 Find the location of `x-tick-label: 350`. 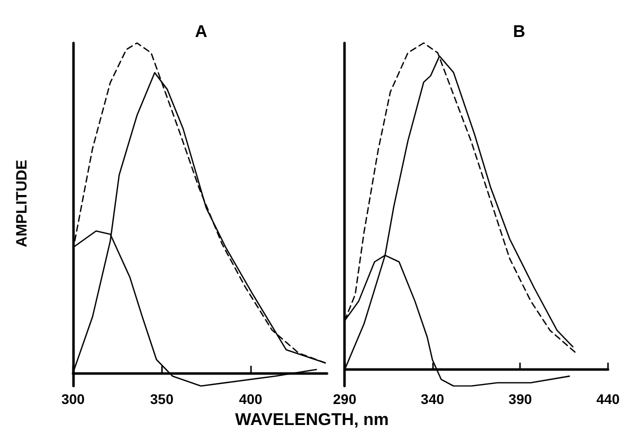

x-tick-label: 350 is located at coordinates (162, 399).